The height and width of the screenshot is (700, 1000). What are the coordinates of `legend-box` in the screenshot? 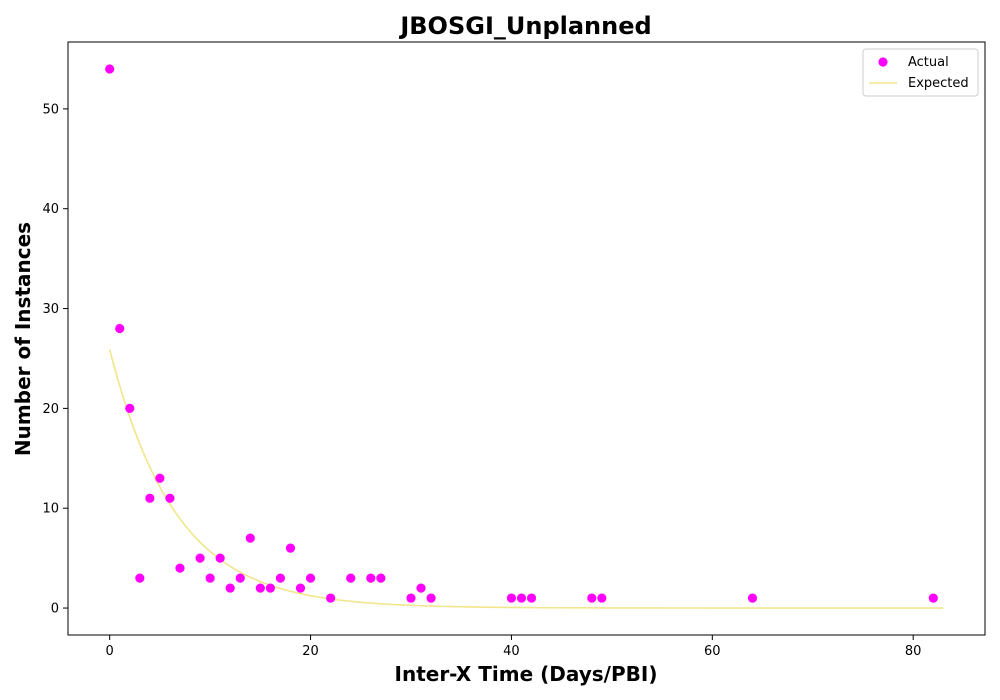 It's located at (920, 72).